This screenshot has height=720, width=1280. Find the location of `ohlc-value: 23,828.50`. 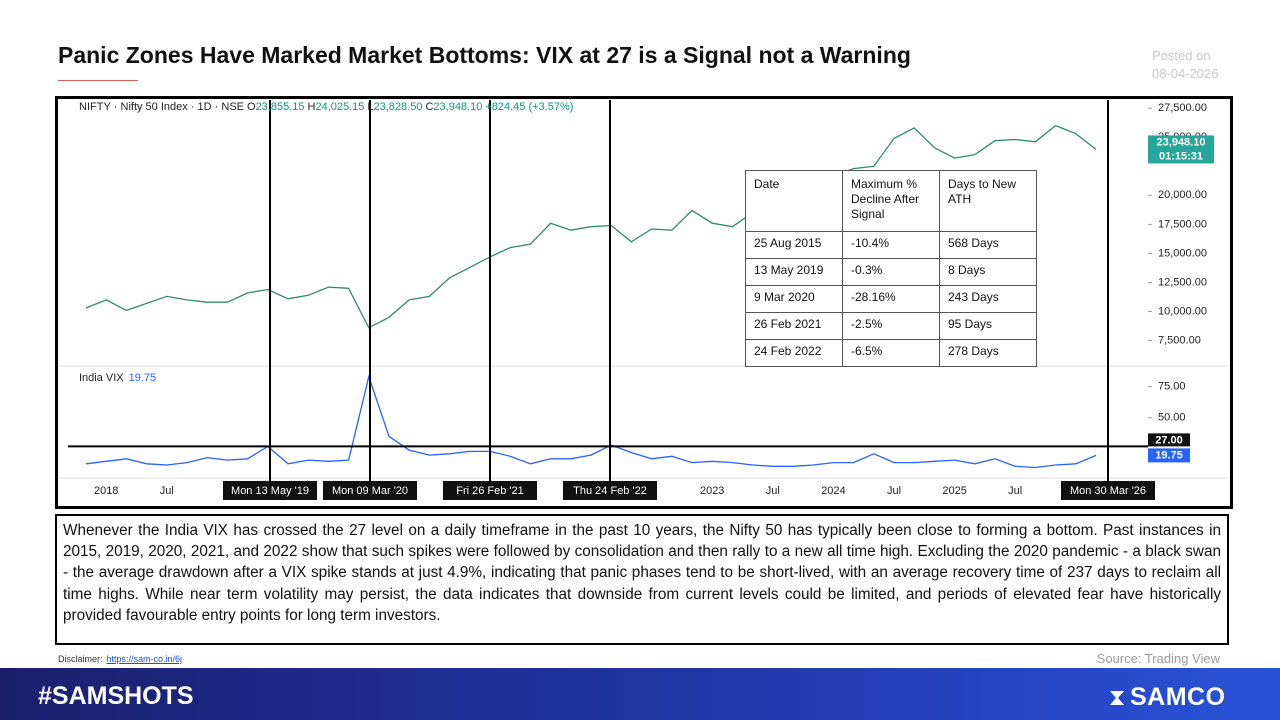

ohlc-value: 23,828.50 is located at coordinates (398, 107).